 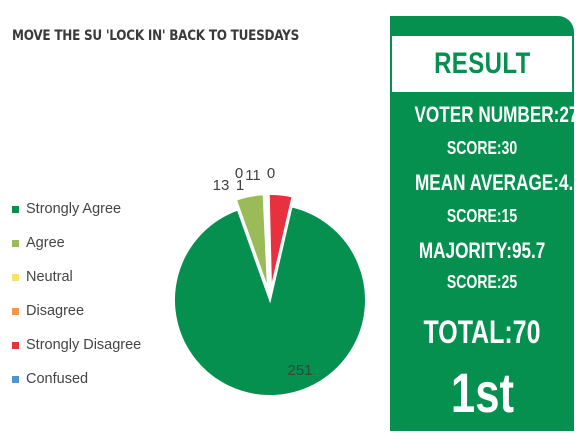 I want to click on score-1: SCORE:30, so click(x=482, y=148).